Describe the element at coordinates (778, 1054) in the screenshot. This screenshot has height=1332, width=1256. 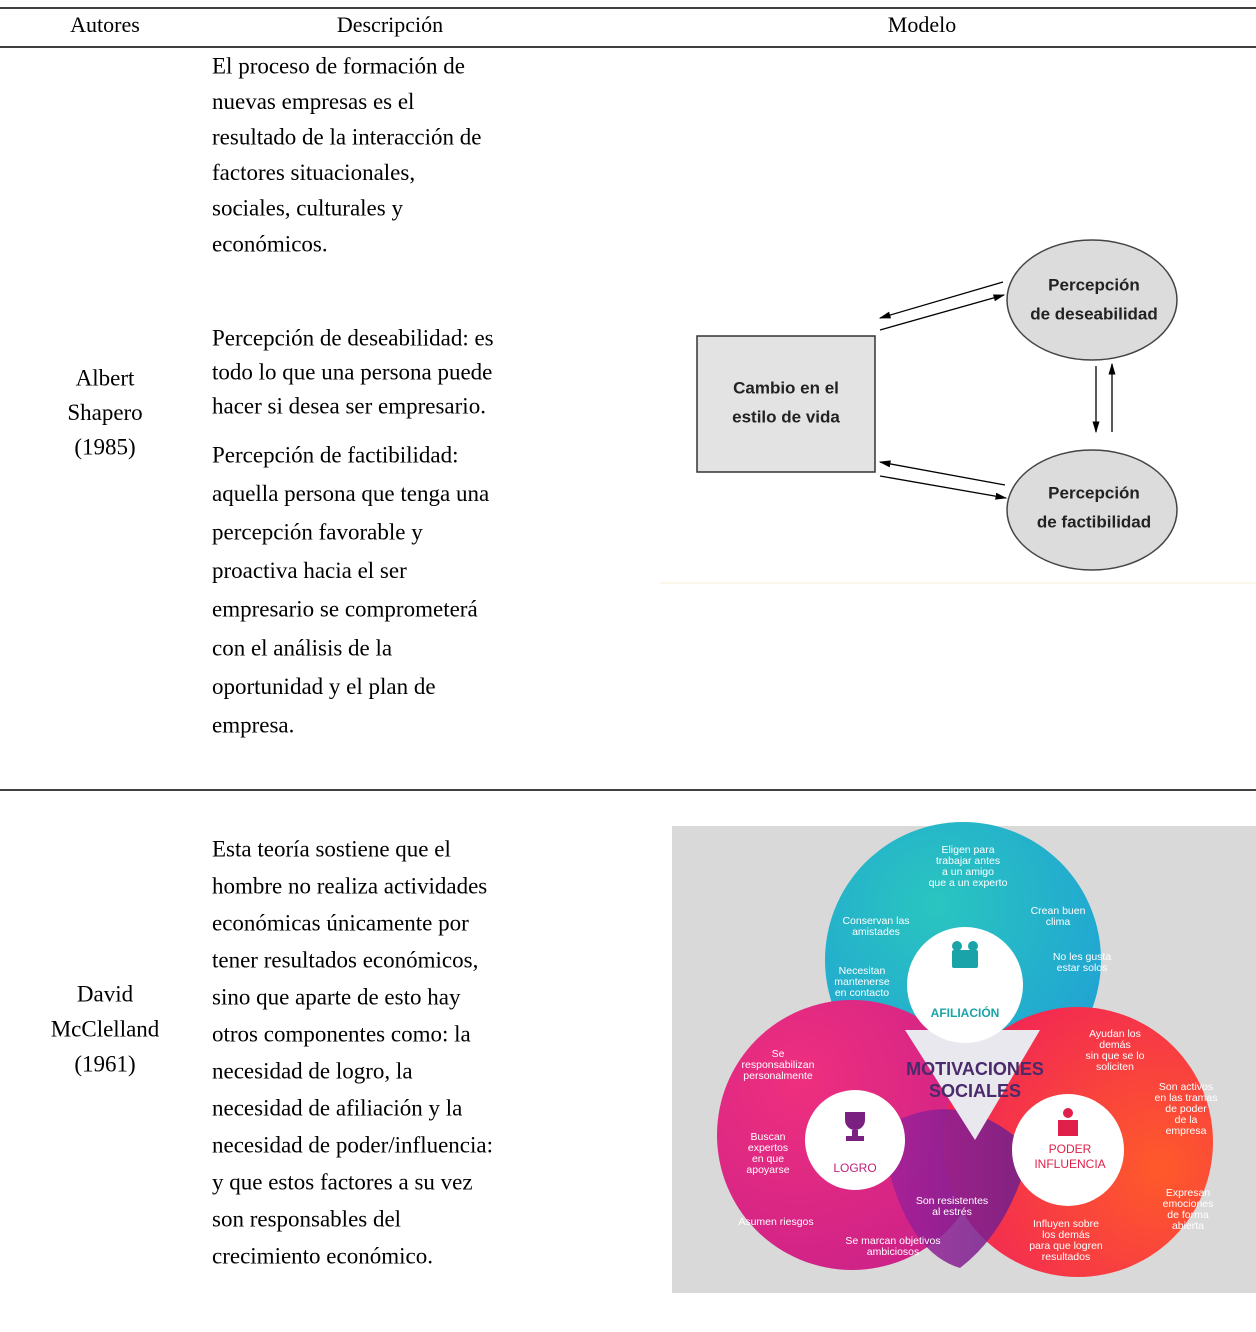
I see `infographic-label: Se` at that location.